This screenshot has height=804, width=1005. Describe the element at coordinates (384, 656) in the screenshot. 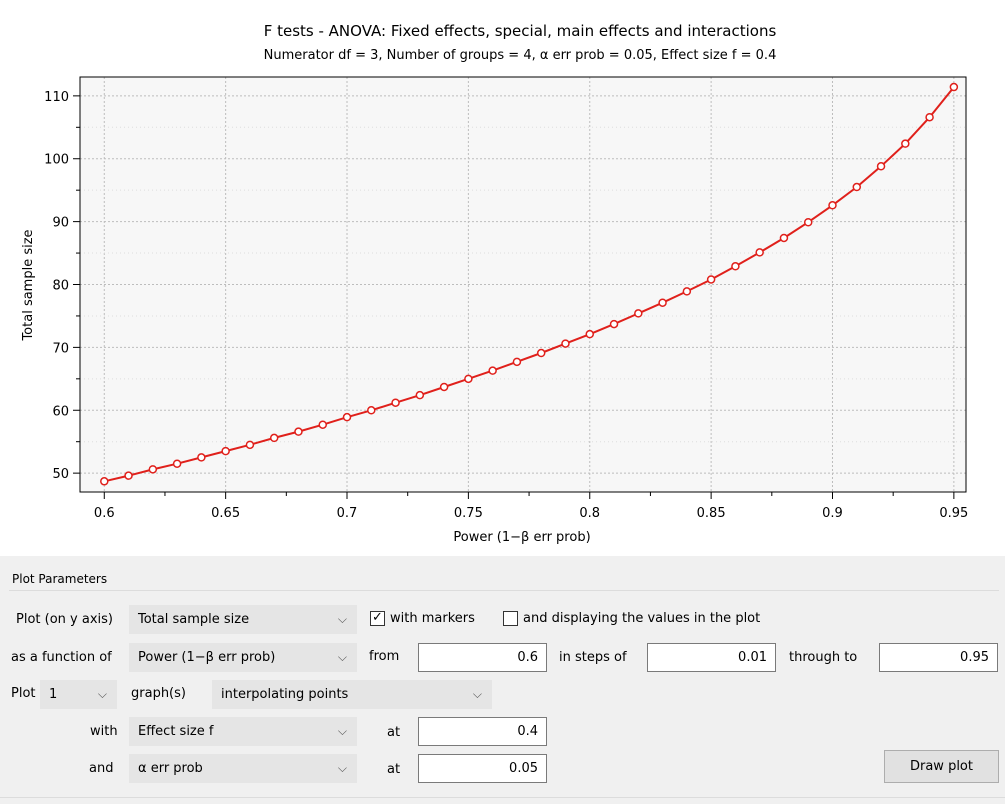

I see `from-label: from` at that location.